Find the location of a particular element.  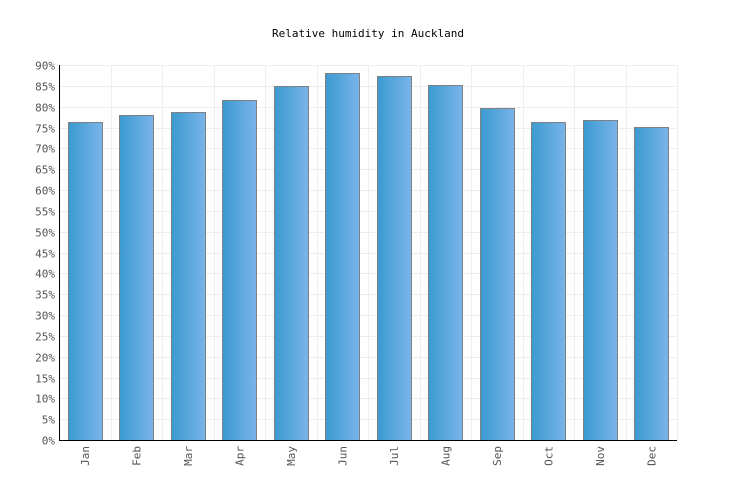

y-tick-label: 40% is located at coordinates (45, 274).